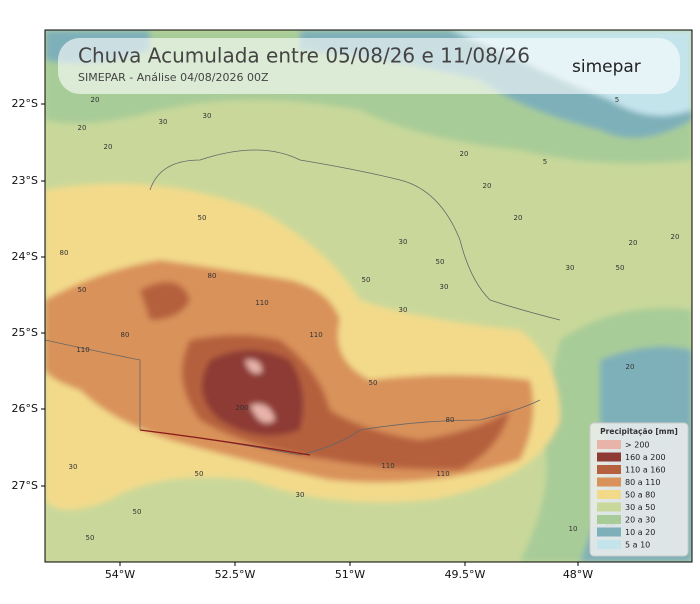 This screenshot has width=700, height=604. What do you see at coordinates (241, 408) in the screenshot?
I see `contour-label: 200` at bounding box center [241, 408].